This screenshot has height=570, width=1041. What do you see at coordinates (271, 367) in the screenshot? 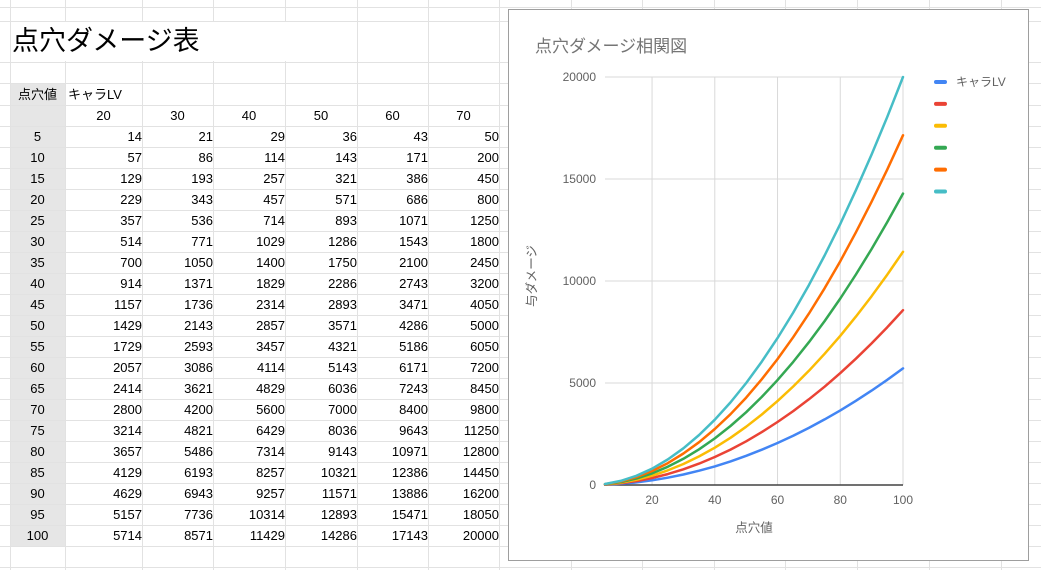
I see `value-cell: 4114` at bounding box center [271, 367].